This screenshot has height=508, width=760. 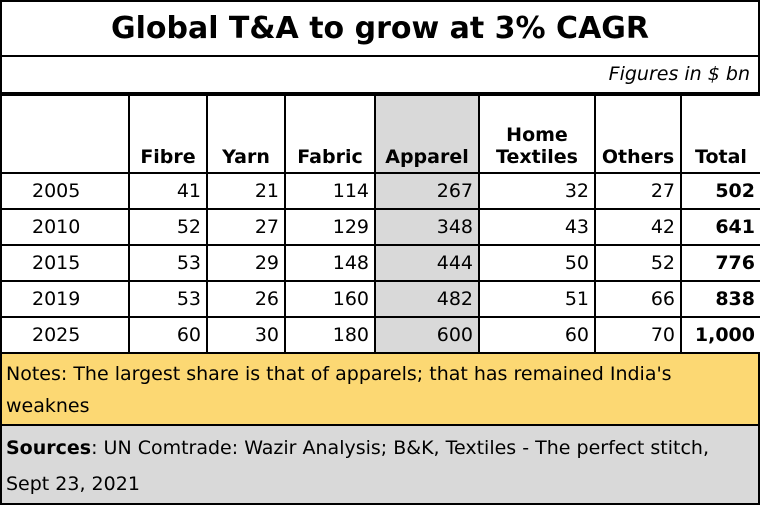 I want to click on cell-fibre: 52, so click(x=168, y=227).